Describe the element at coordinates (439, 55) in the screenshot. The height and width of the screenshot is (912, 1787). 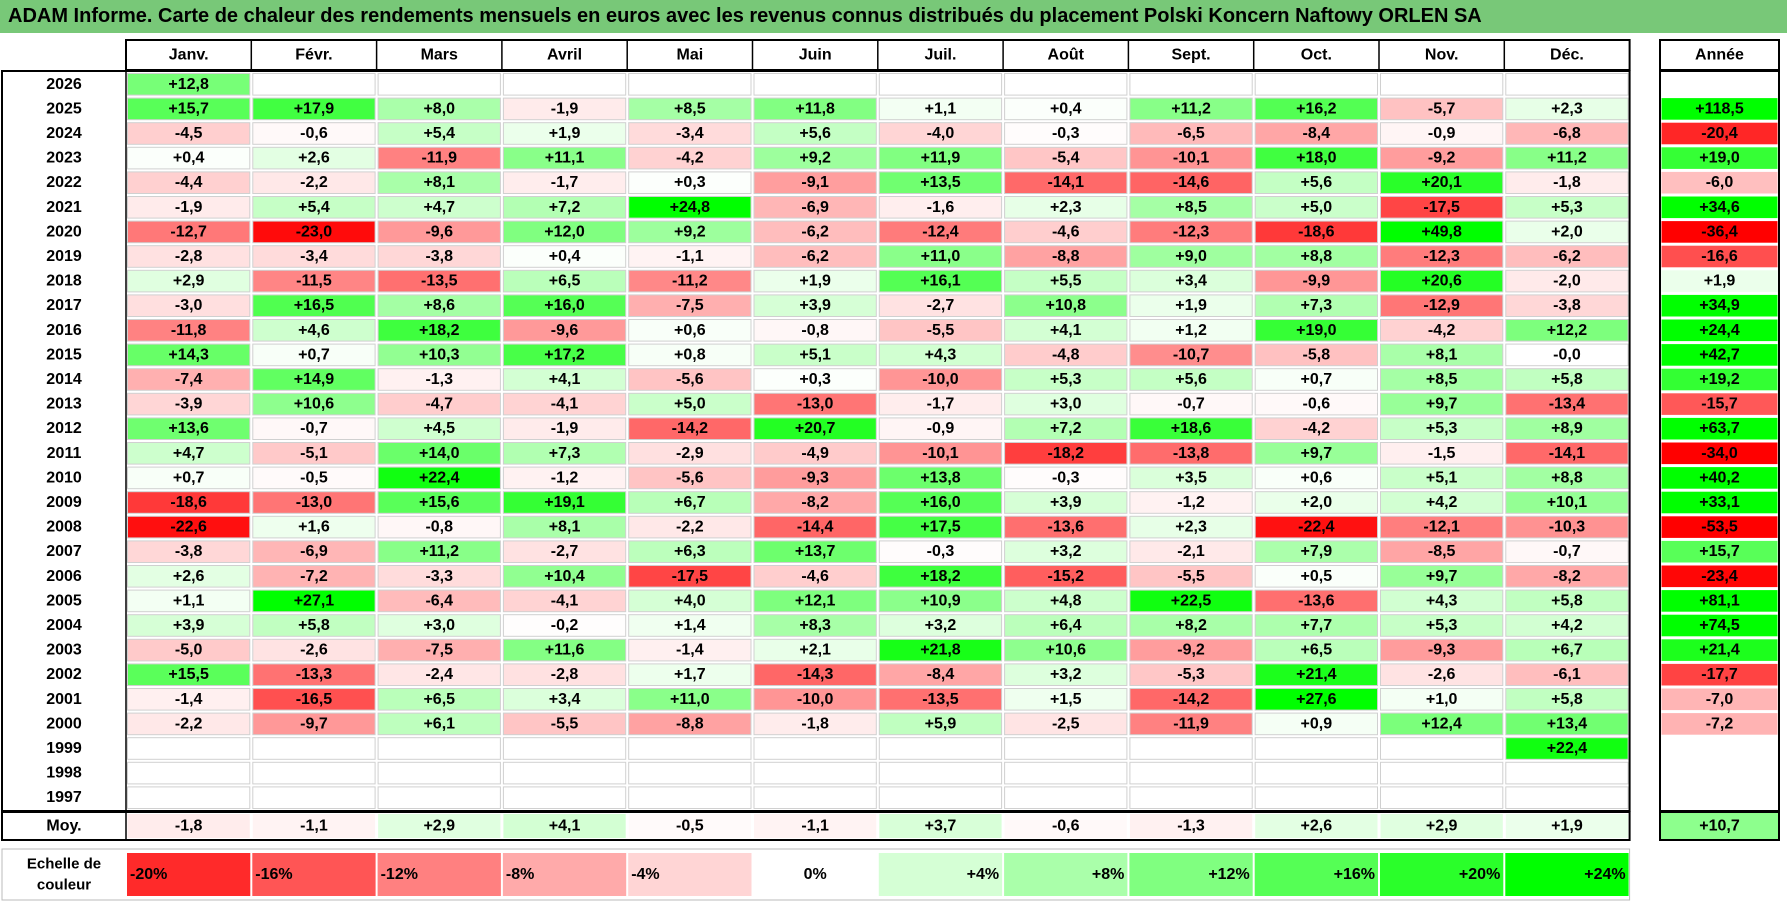
I see `month-header: Mars` at that location.